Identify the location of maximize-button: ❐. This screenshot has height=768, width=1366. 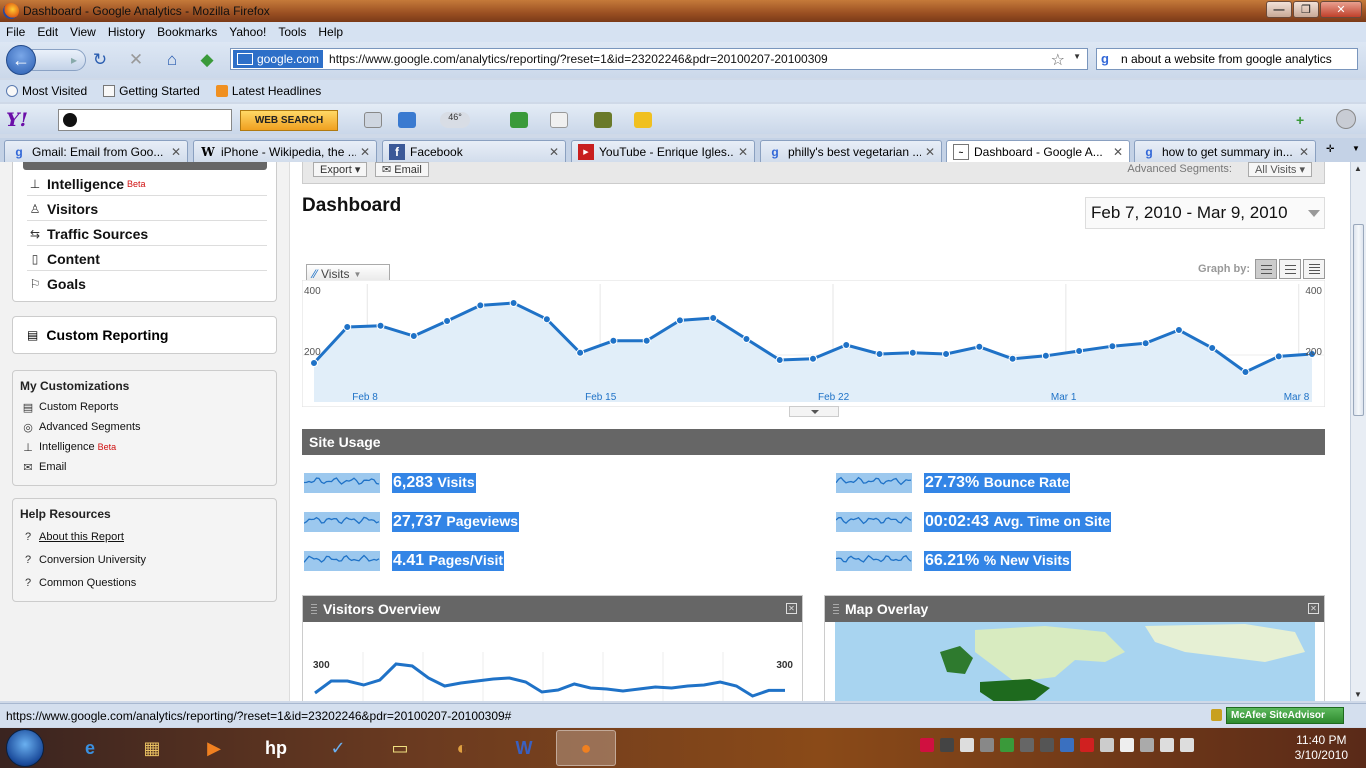
(1306, 9).